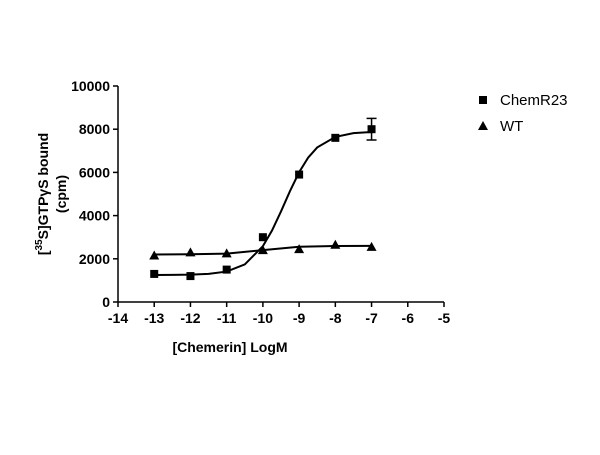 The height and width of the screenshot is (455, 600). I want to click on legend-label: ChemR23, so click(534, 100).